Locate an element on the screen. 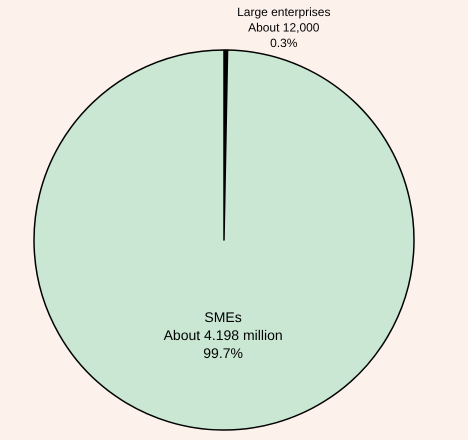 The height and width of the screenshot is (440, 468). data-label: About 12,000 0.3% is located at coordinates (284, 35).